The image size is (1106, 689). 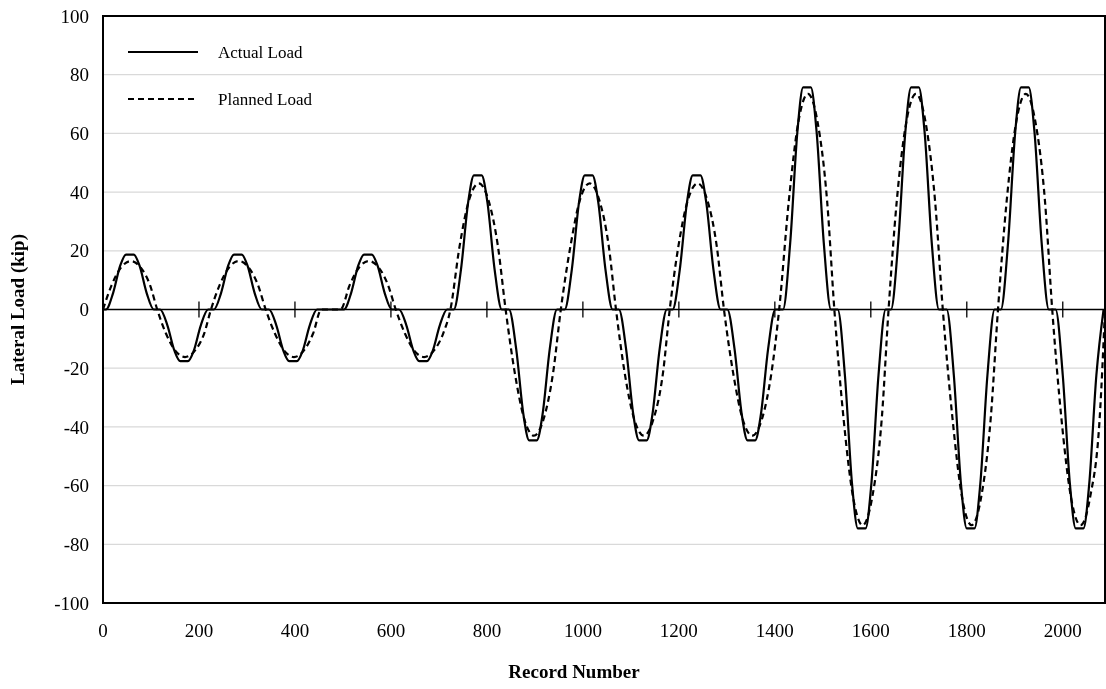 What do you see at coordinates (487, 630) in the screenshot?
I see `x-tick-label: 800` at bounding box center [487, 630].